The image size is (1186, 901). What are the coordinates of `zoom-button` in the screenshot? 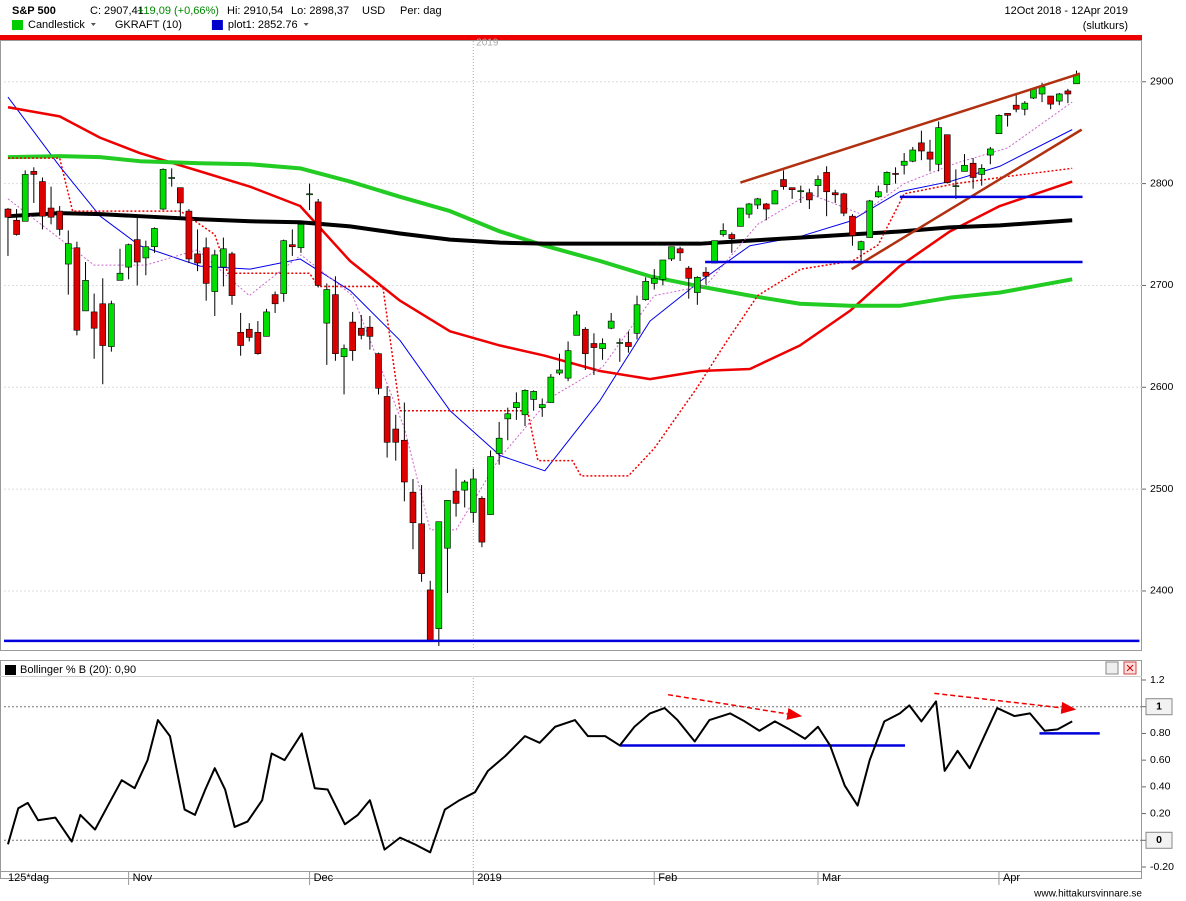 It's located at (1112, 668).